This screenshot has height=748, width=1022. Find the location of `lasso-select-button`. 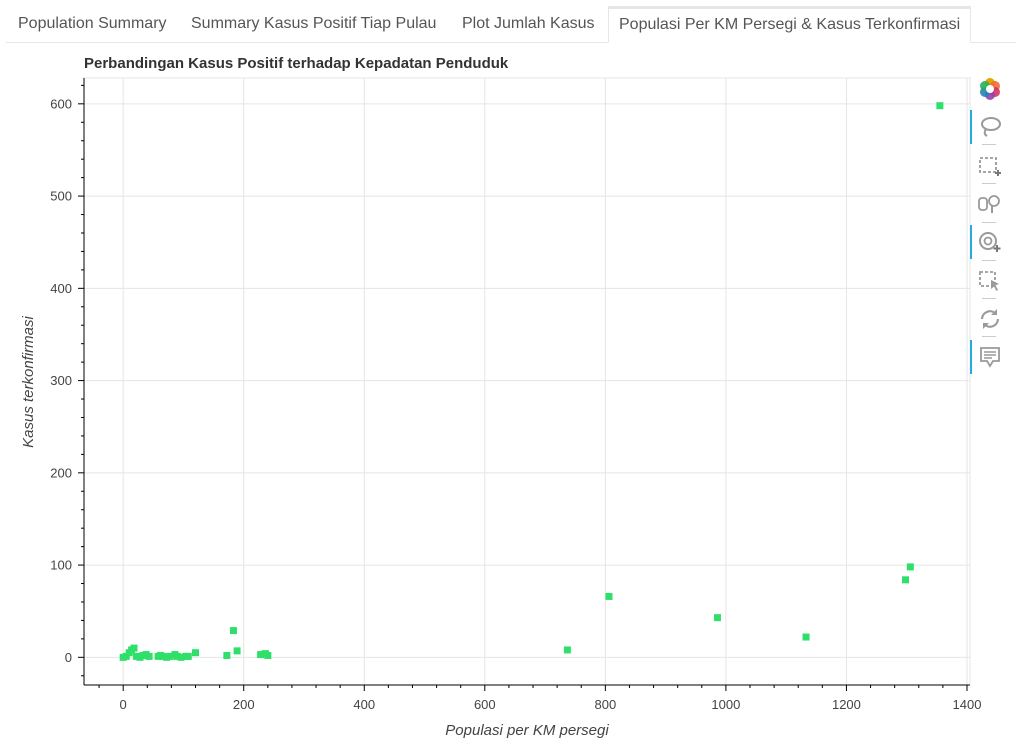

lasso-select-button is located at coordinates (988, 127).